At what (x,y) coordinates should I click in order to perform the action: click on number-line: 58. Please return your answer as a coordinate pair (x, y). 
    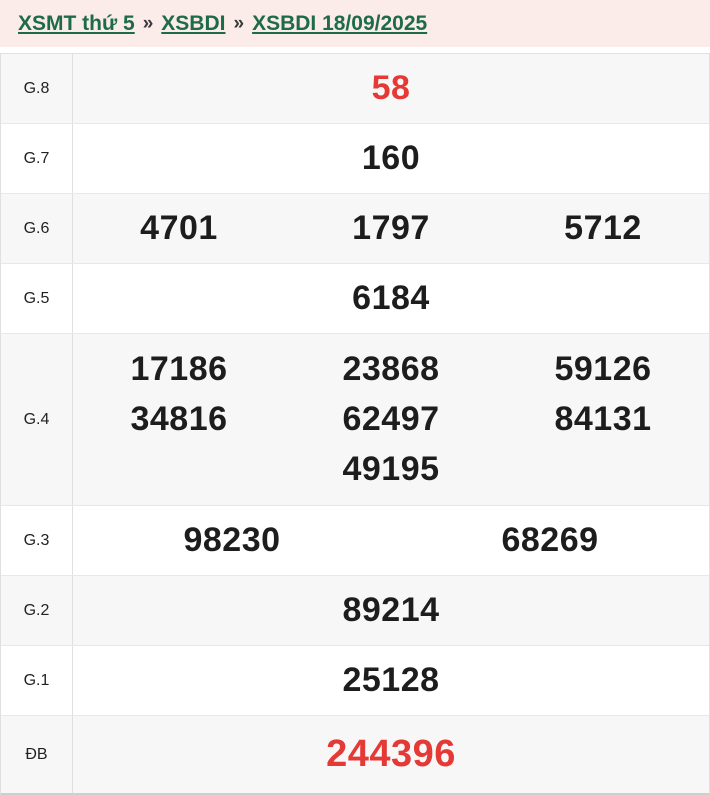
    Looking at the image, I should click on (391, 89).